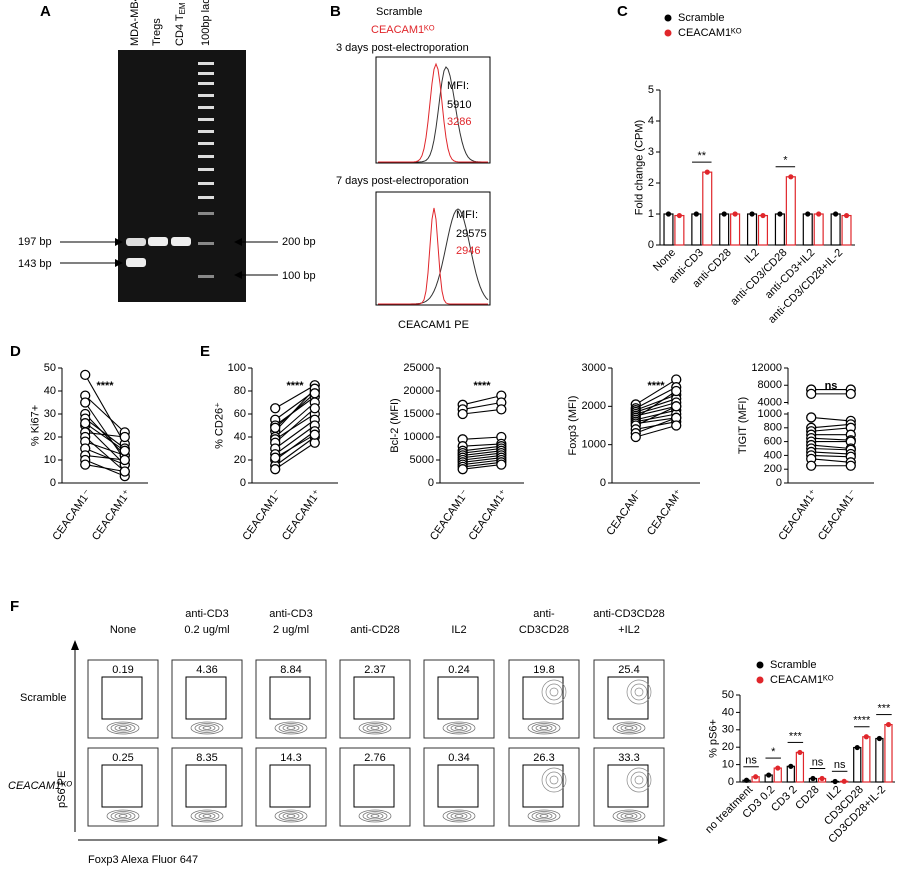 The image size is (900, 873). What do you see at coordinates (180, 30) in the screenshot?
I see `lane-label-text: CD4 T` at bounding box center [180, 30].